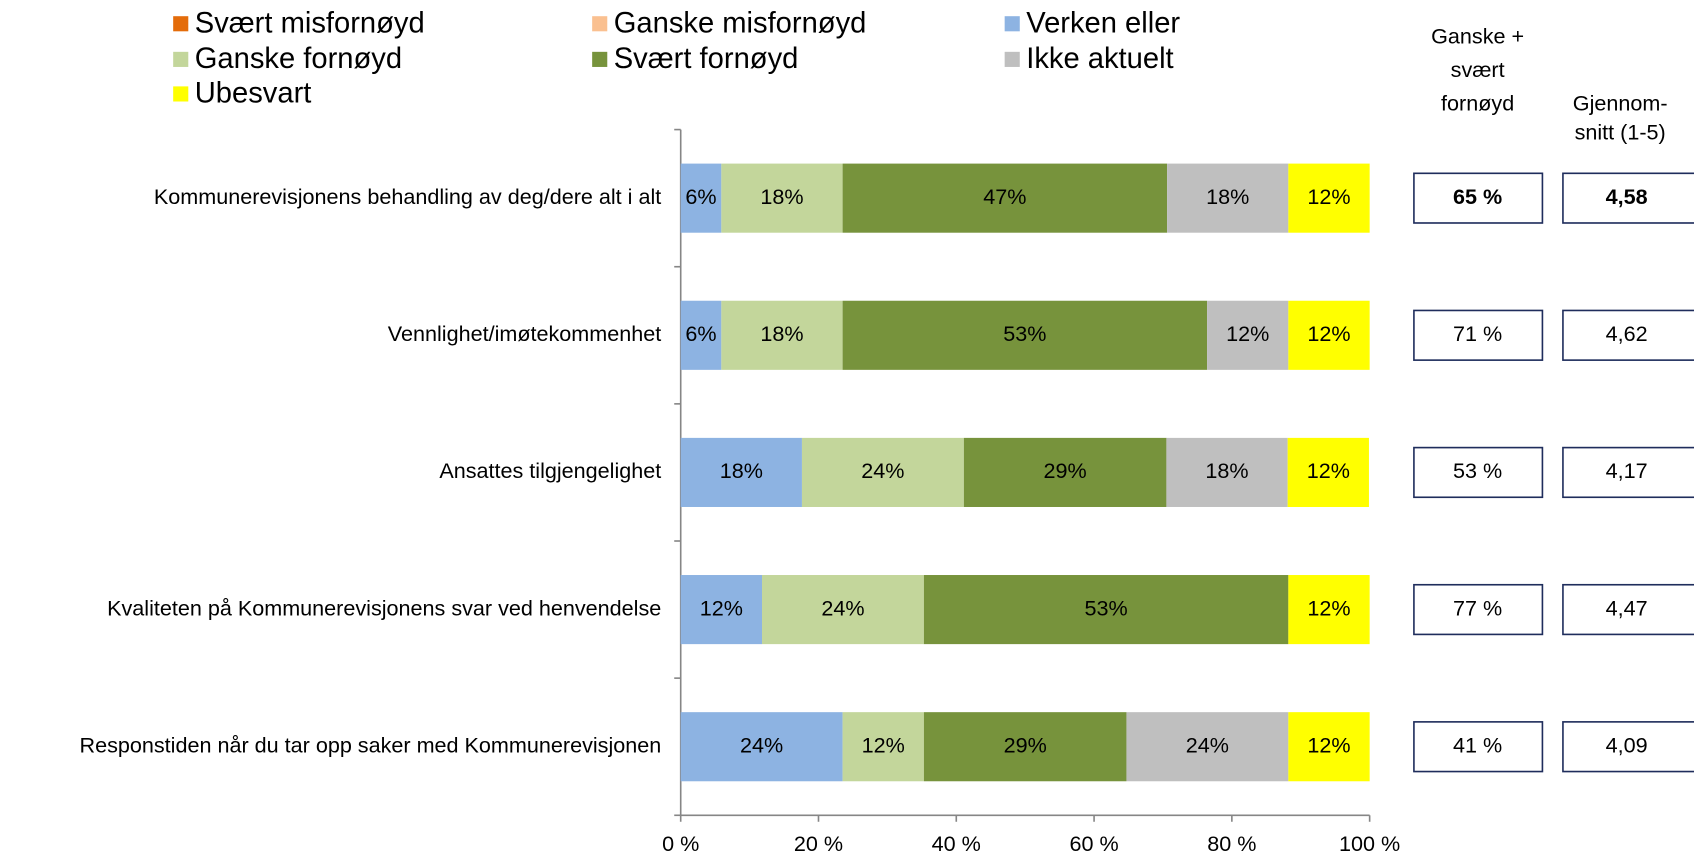  I want to click on legend-label: Svært misfornøyd, so click(310, 24).